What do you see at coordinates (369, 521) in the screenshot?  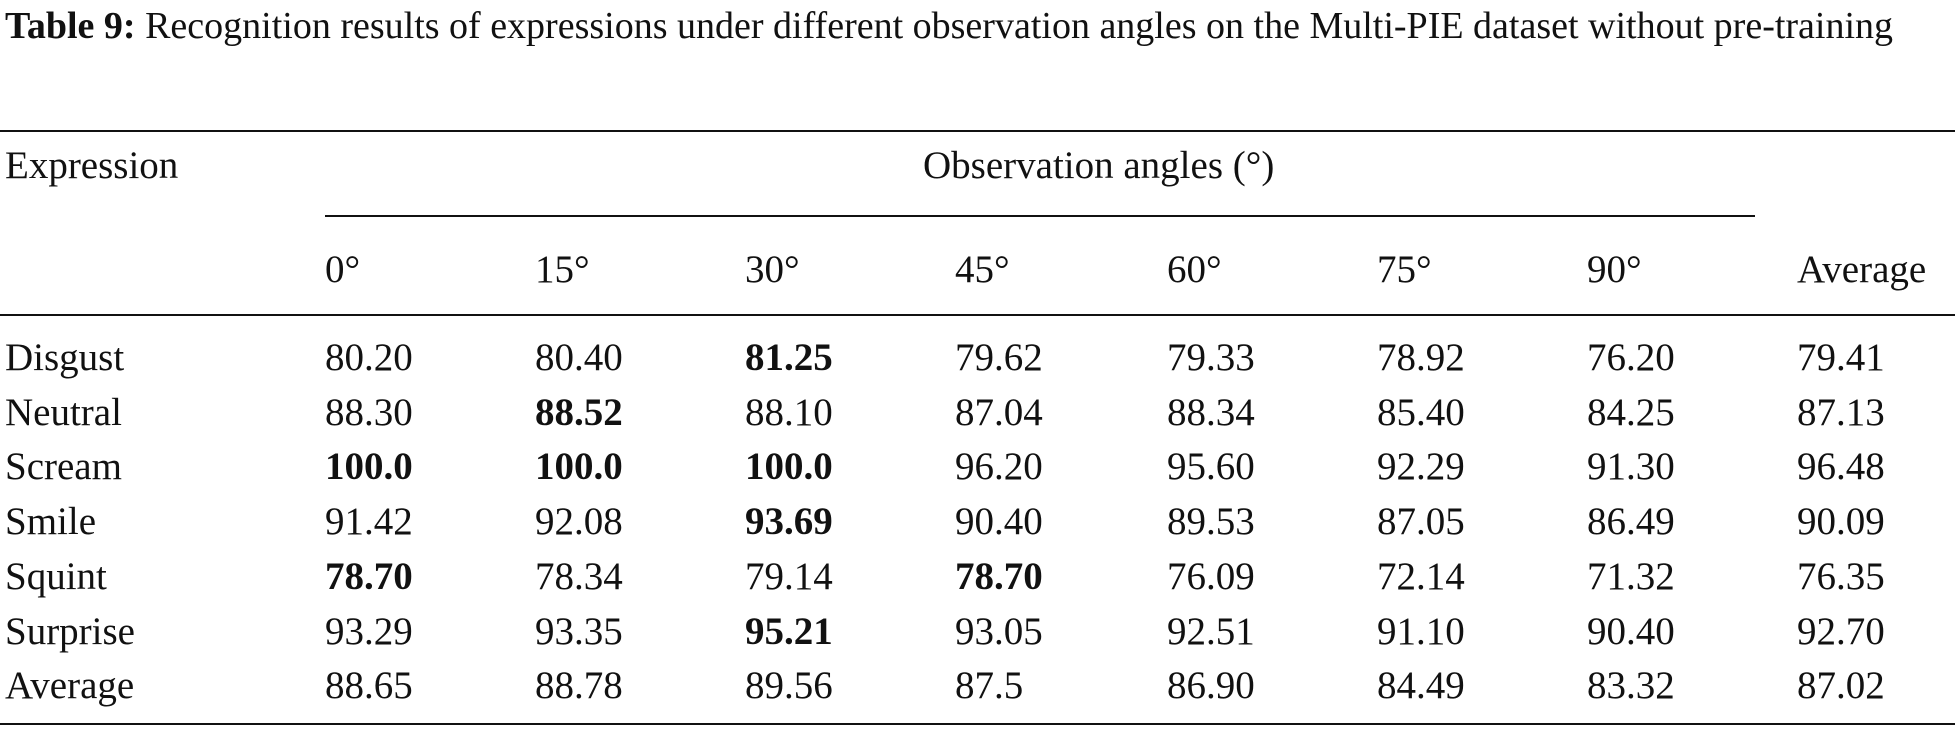 I see `table-cell: 91.42` at bounding box center [369, 521].